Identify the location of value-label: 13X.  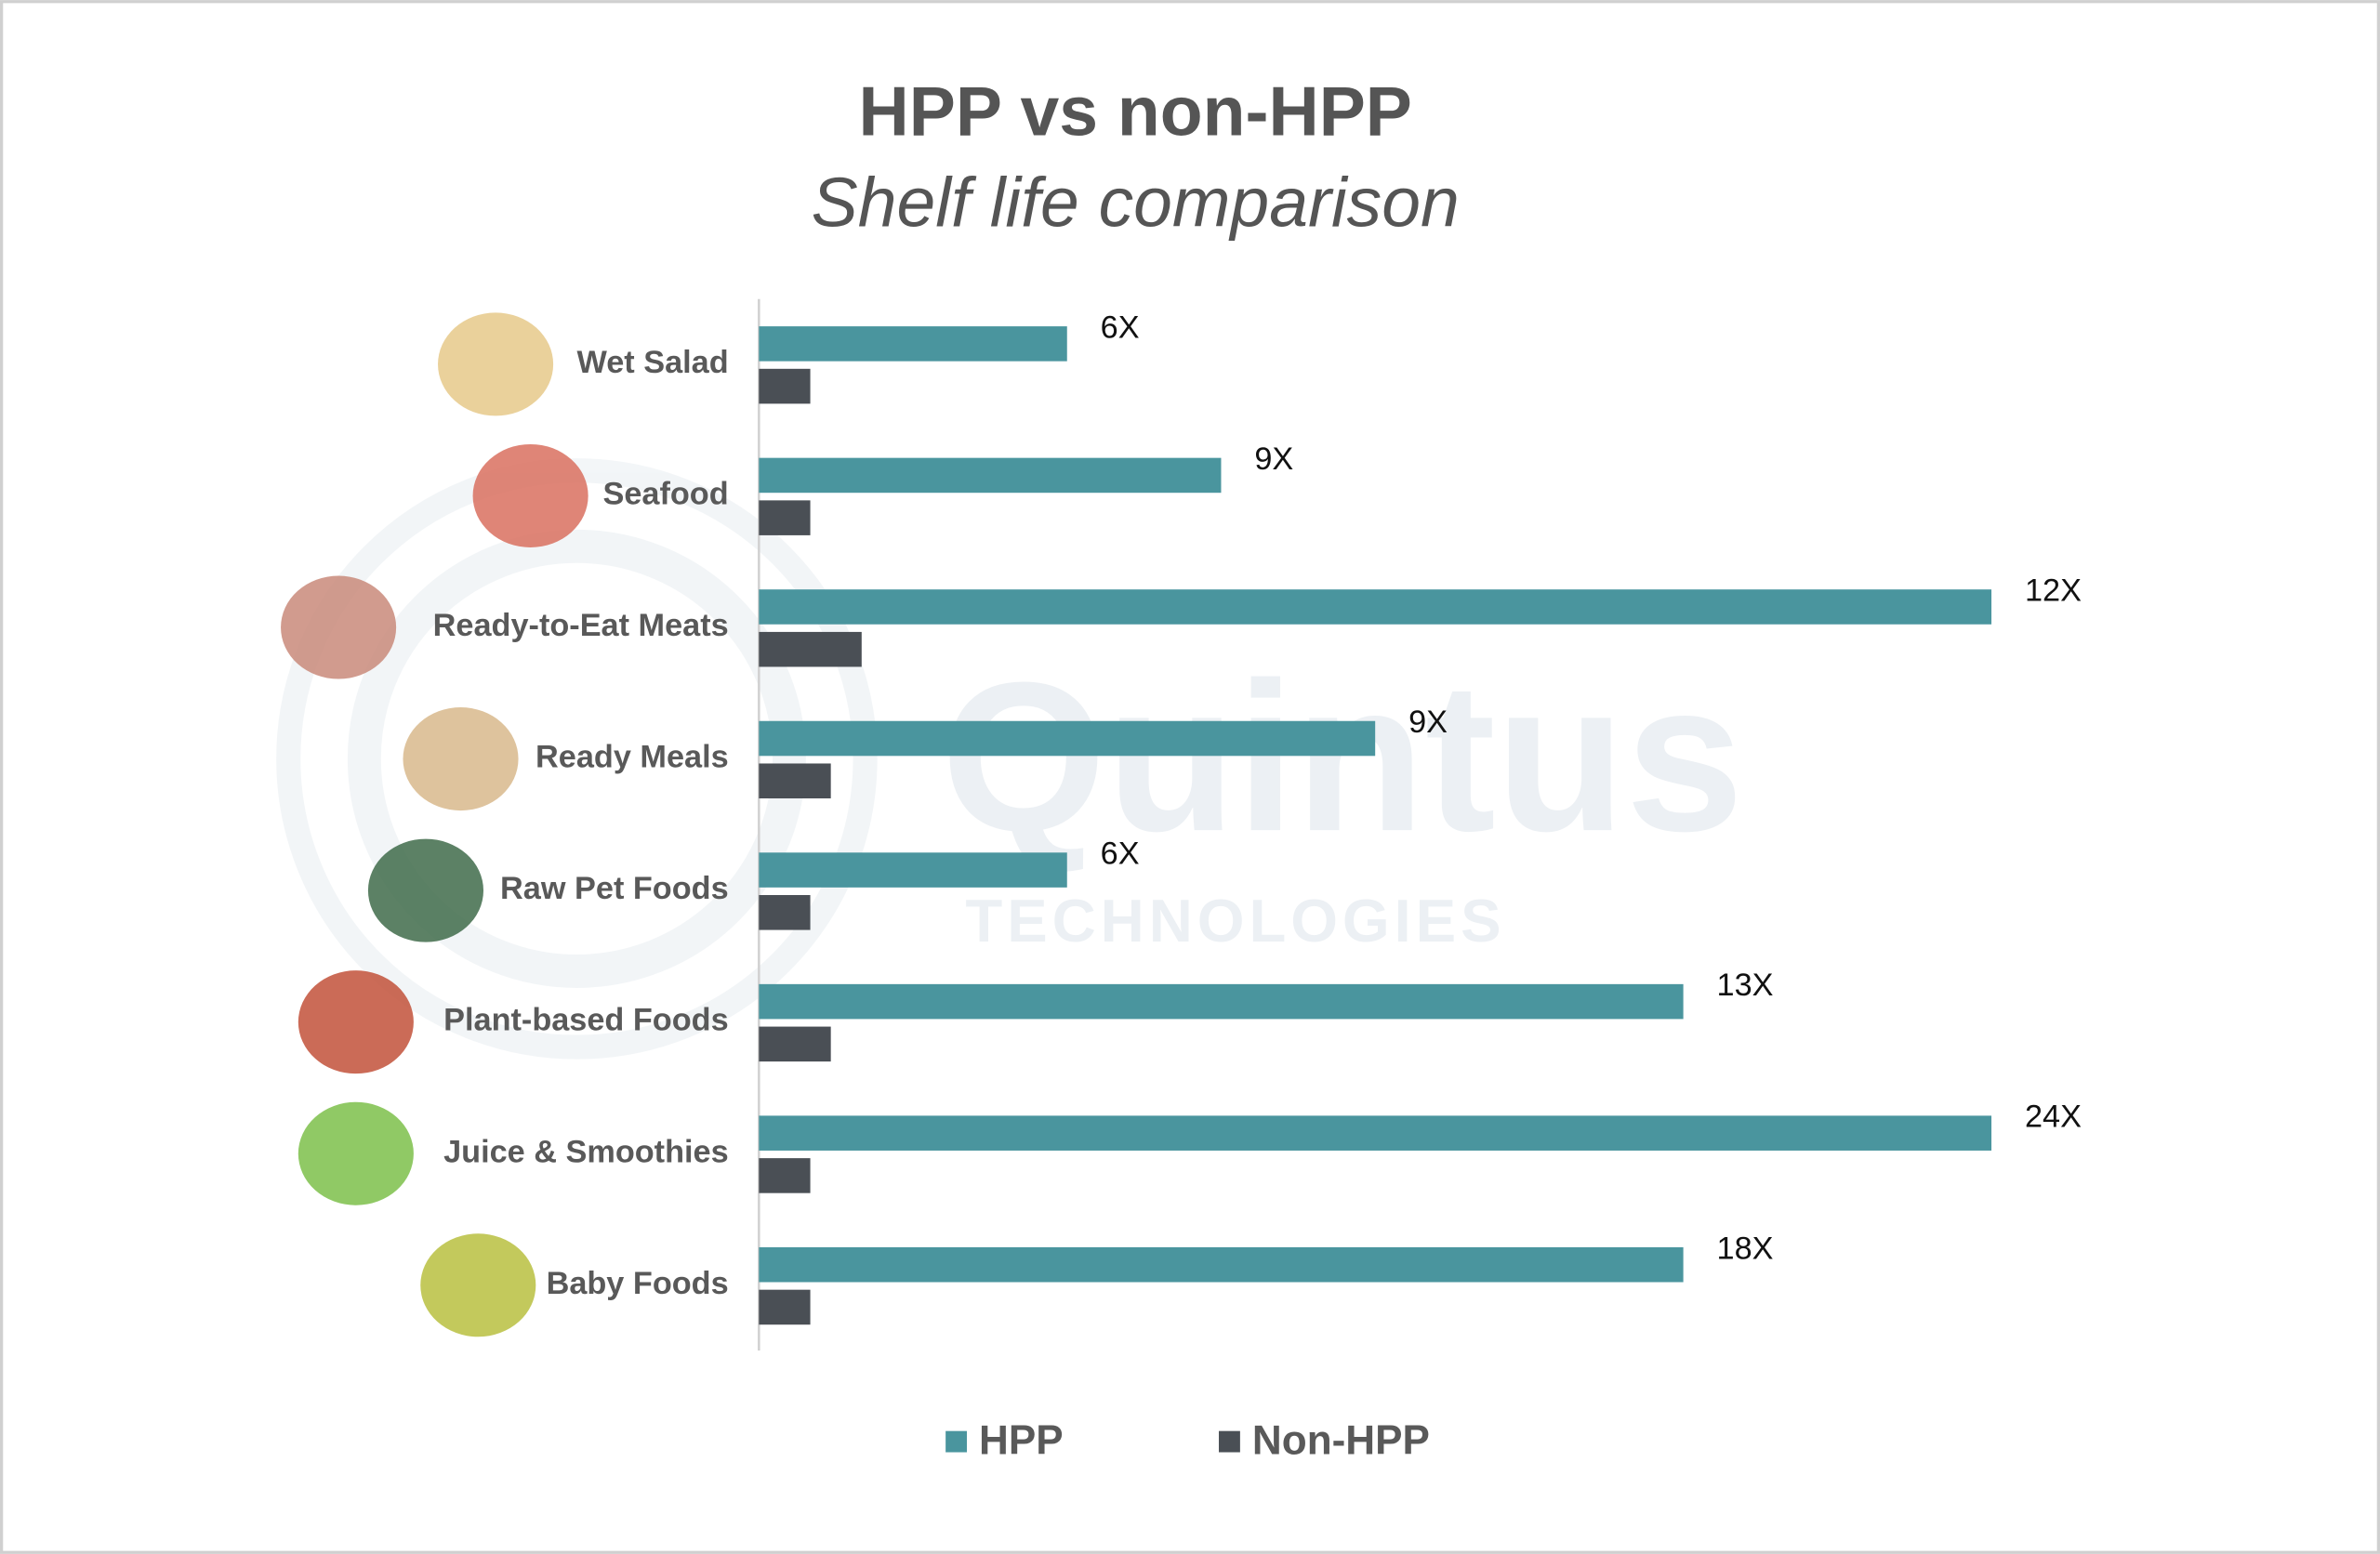
(1745, 985).